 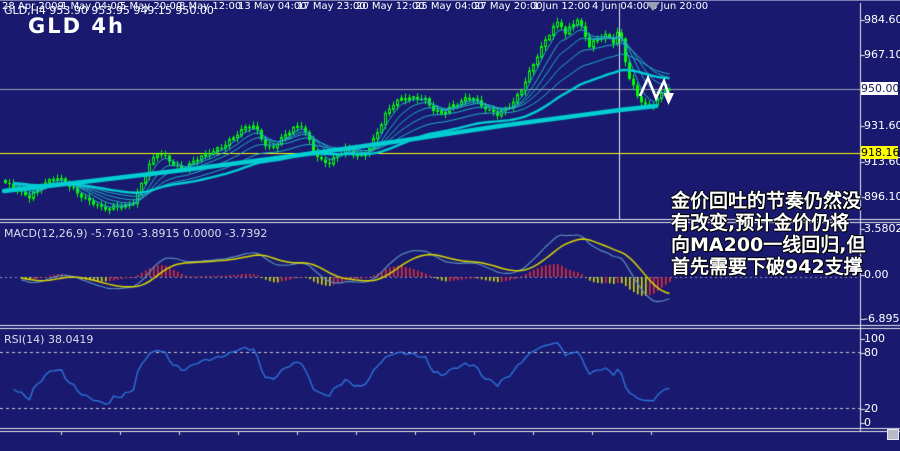 What do you see at coordinates (874, 338) in the screenshot?
I see `rsi-axis-label: 100` at bounding box center [874, 338].